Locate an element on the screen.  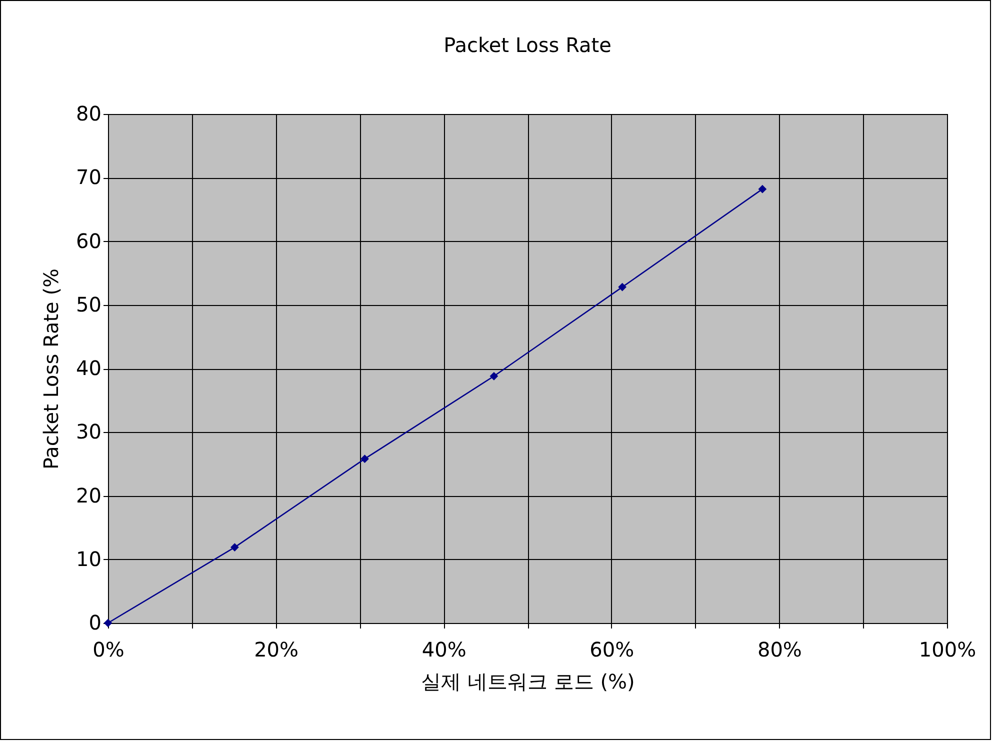
x-tick-label: 80% is located at coordinates (779, 650).